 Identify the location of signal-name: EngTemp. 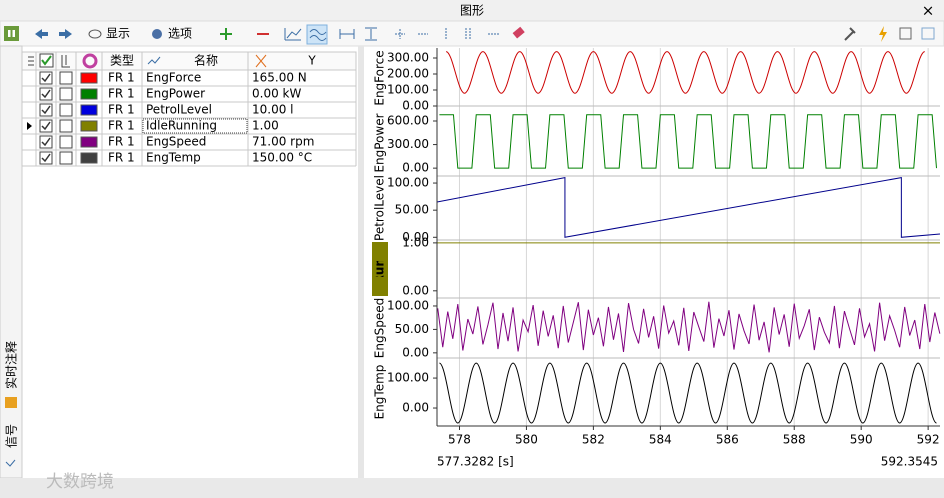
(173, 158).